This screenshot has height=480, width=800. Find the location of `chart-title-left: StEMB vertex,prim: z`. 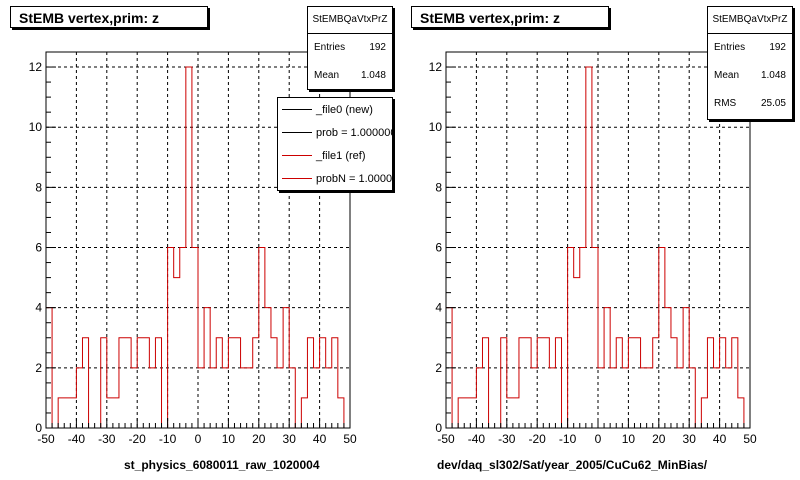

chart-title-left: StEMB vertex,prim: z is located at coordinates (109, 17).